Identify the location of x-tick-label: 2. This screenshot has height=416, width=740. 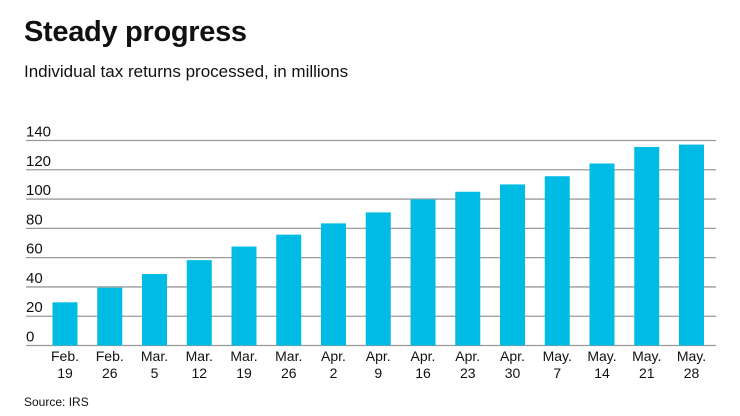
(334, 373).